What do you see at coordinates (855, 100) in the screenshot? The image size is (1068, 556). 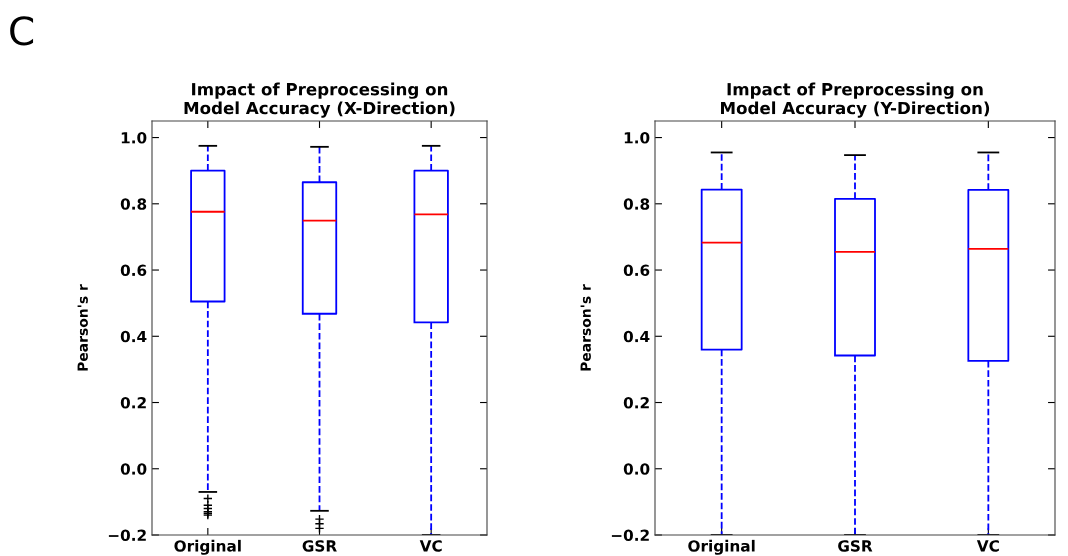 I see `chart-title: Impact of Preprocessing on Model Accuracy (Y-Direction)` at bounding box center [855, 100].